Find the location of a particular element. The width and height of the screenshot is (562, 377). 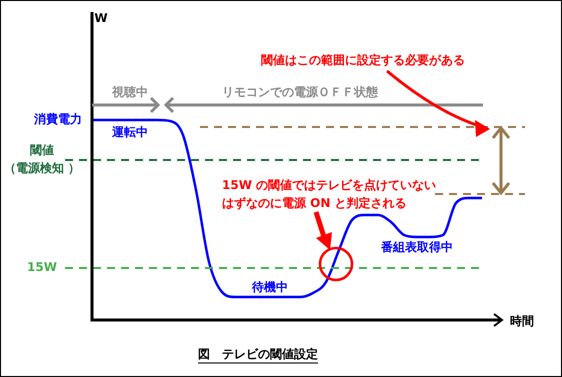

annotation: はずなのに電源 ON と判定される is located at coordinates (314, 203).